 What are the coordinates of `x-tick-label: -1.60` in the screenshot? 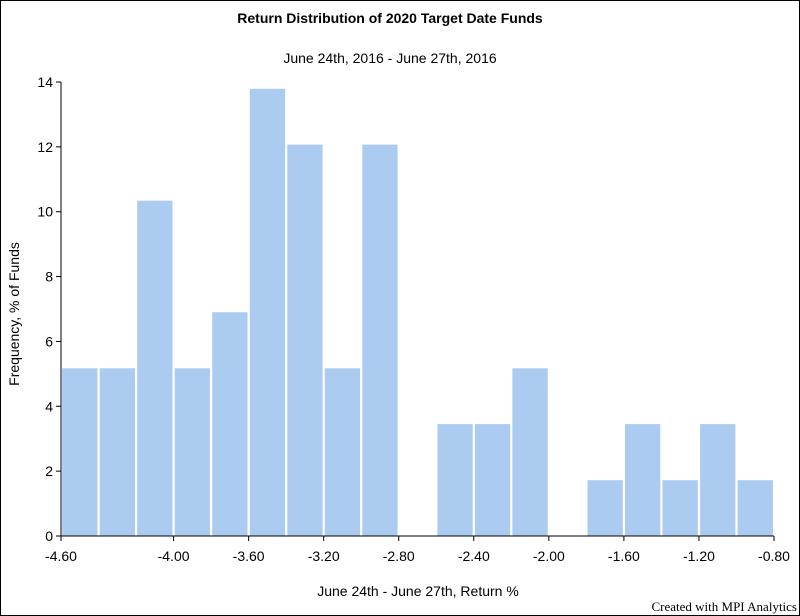 It's located at (624, 556).